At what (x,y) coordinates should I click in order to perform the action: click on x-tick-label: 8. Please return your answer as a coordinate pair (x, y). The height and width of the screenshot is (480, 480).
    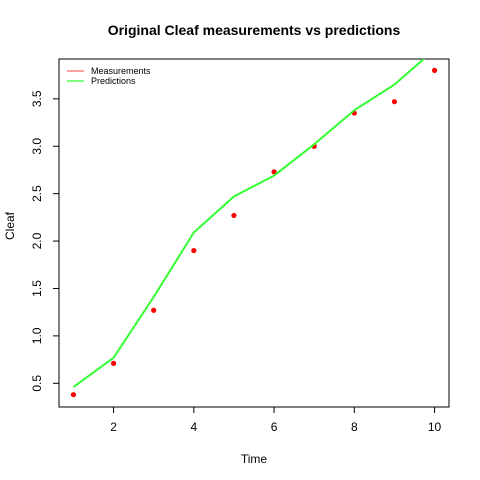
    Looking at the image, I should click on (354, 427).